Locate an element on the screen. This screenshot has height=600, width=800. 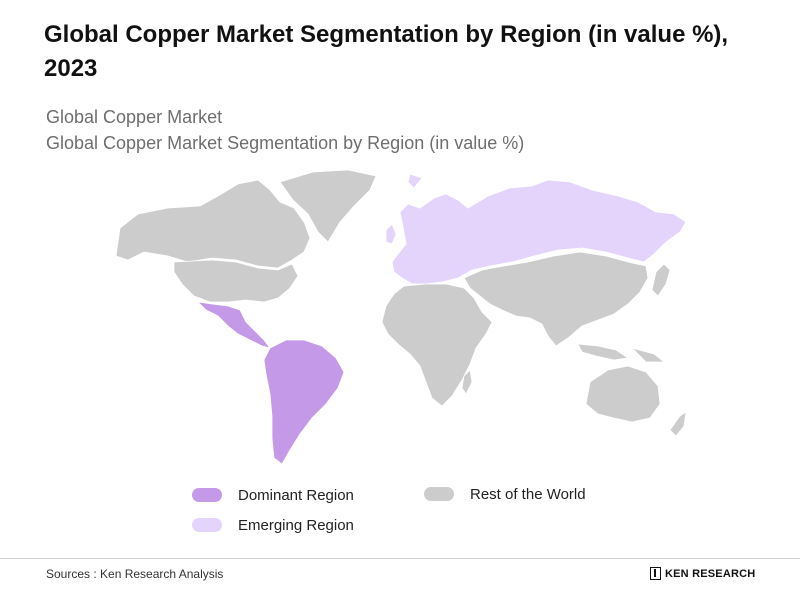
footer-divider is located at coordinates (400, 558).